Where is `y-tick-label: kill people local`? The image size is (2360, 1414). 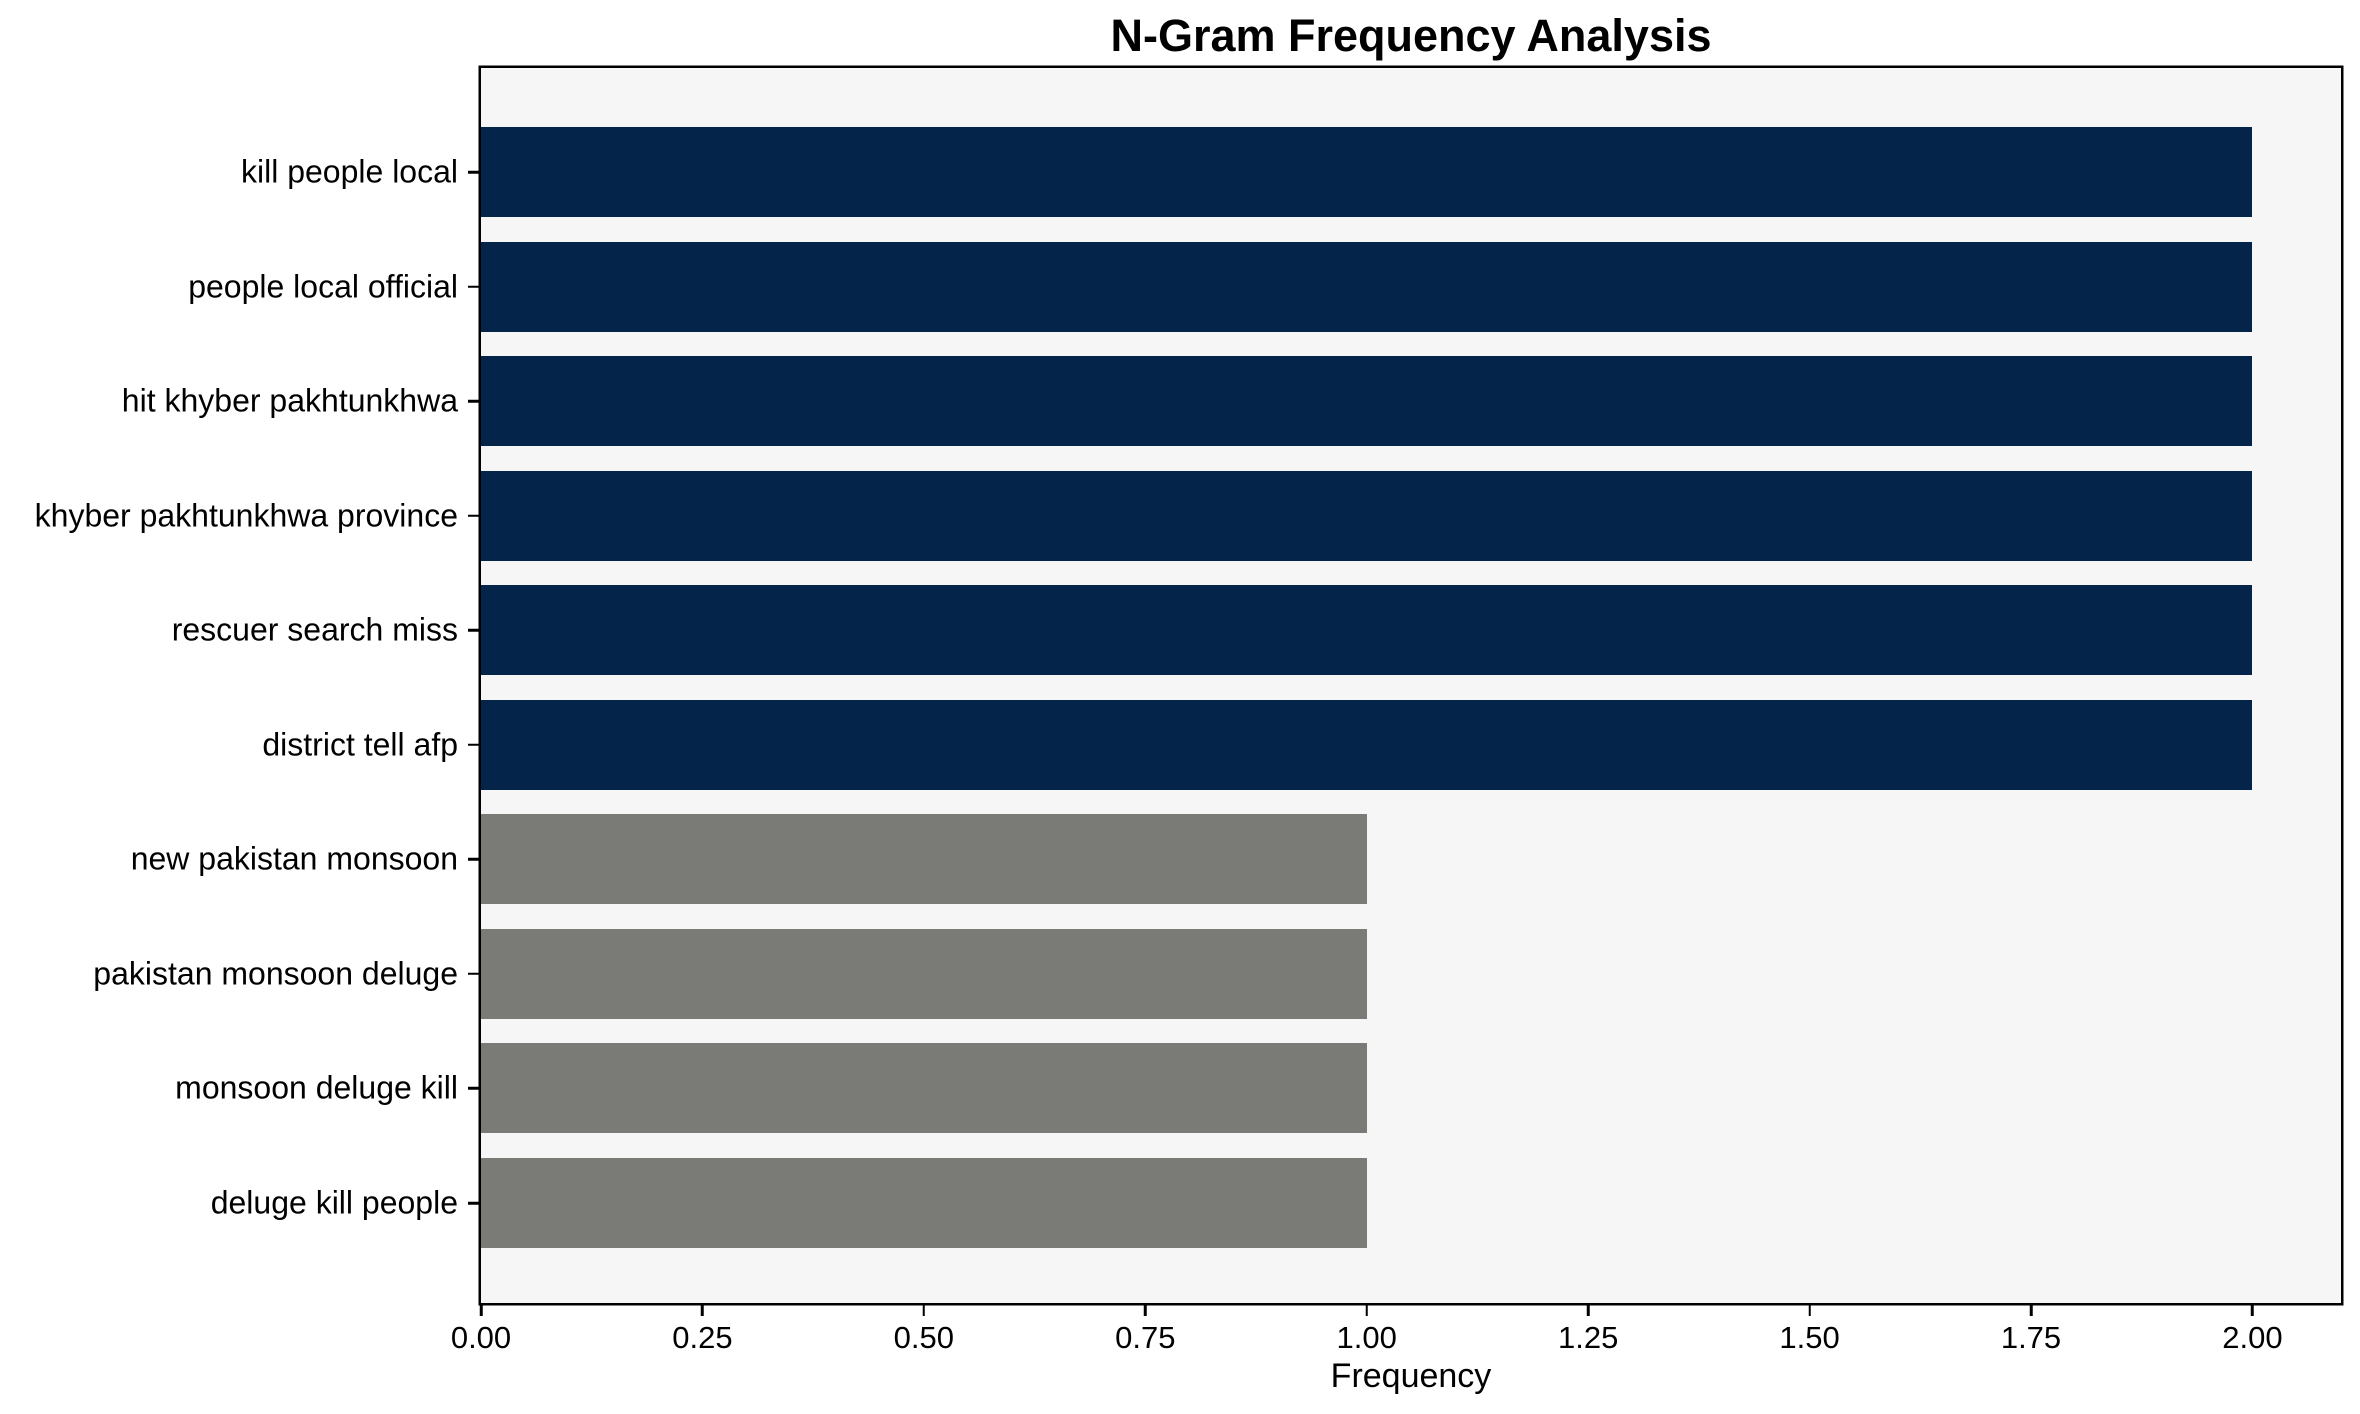
y-tick-label: kill people local is located at coordinates (349, 171).